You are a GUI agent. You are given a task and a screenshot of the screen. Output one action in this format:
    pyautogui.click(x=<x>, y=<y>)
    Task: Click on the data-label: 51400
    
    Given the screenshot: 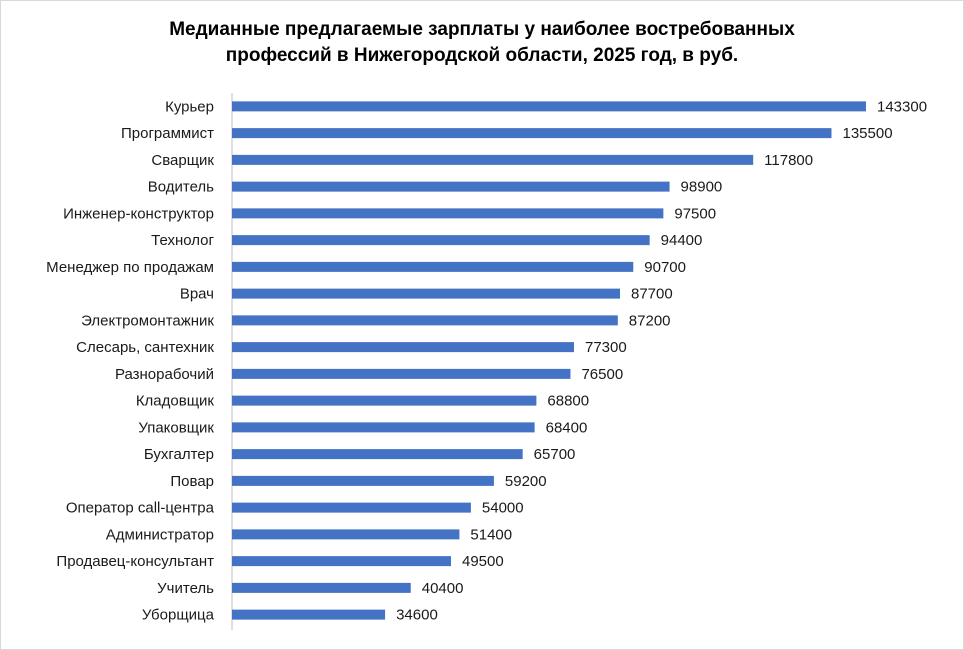 What is the action you would take?
    pyautogui.click(x=491, y=534)
    